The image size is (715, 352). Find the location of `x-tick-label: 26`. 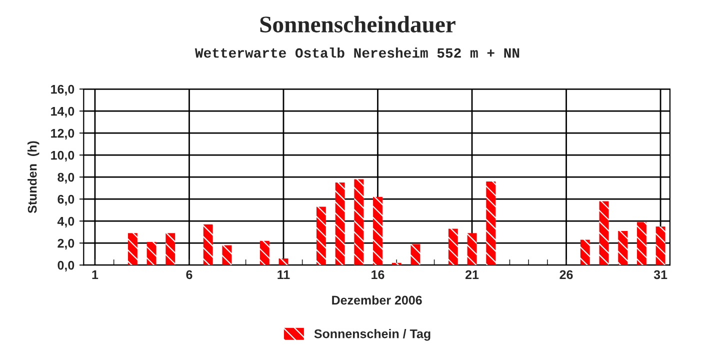

x-tick-label: 26 is located at coordinates (566, 275).